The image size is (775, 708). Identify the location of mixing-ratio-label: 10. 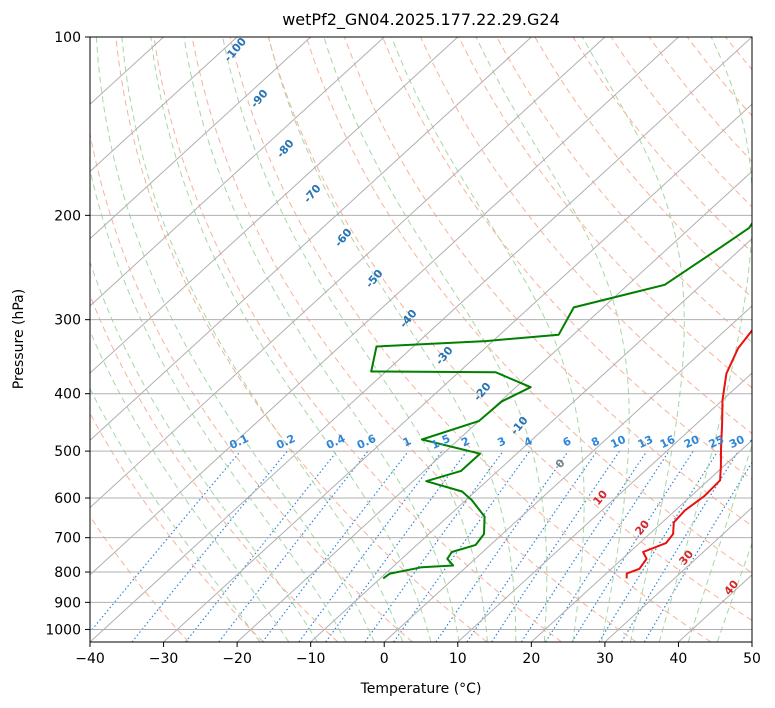
(618, 442).